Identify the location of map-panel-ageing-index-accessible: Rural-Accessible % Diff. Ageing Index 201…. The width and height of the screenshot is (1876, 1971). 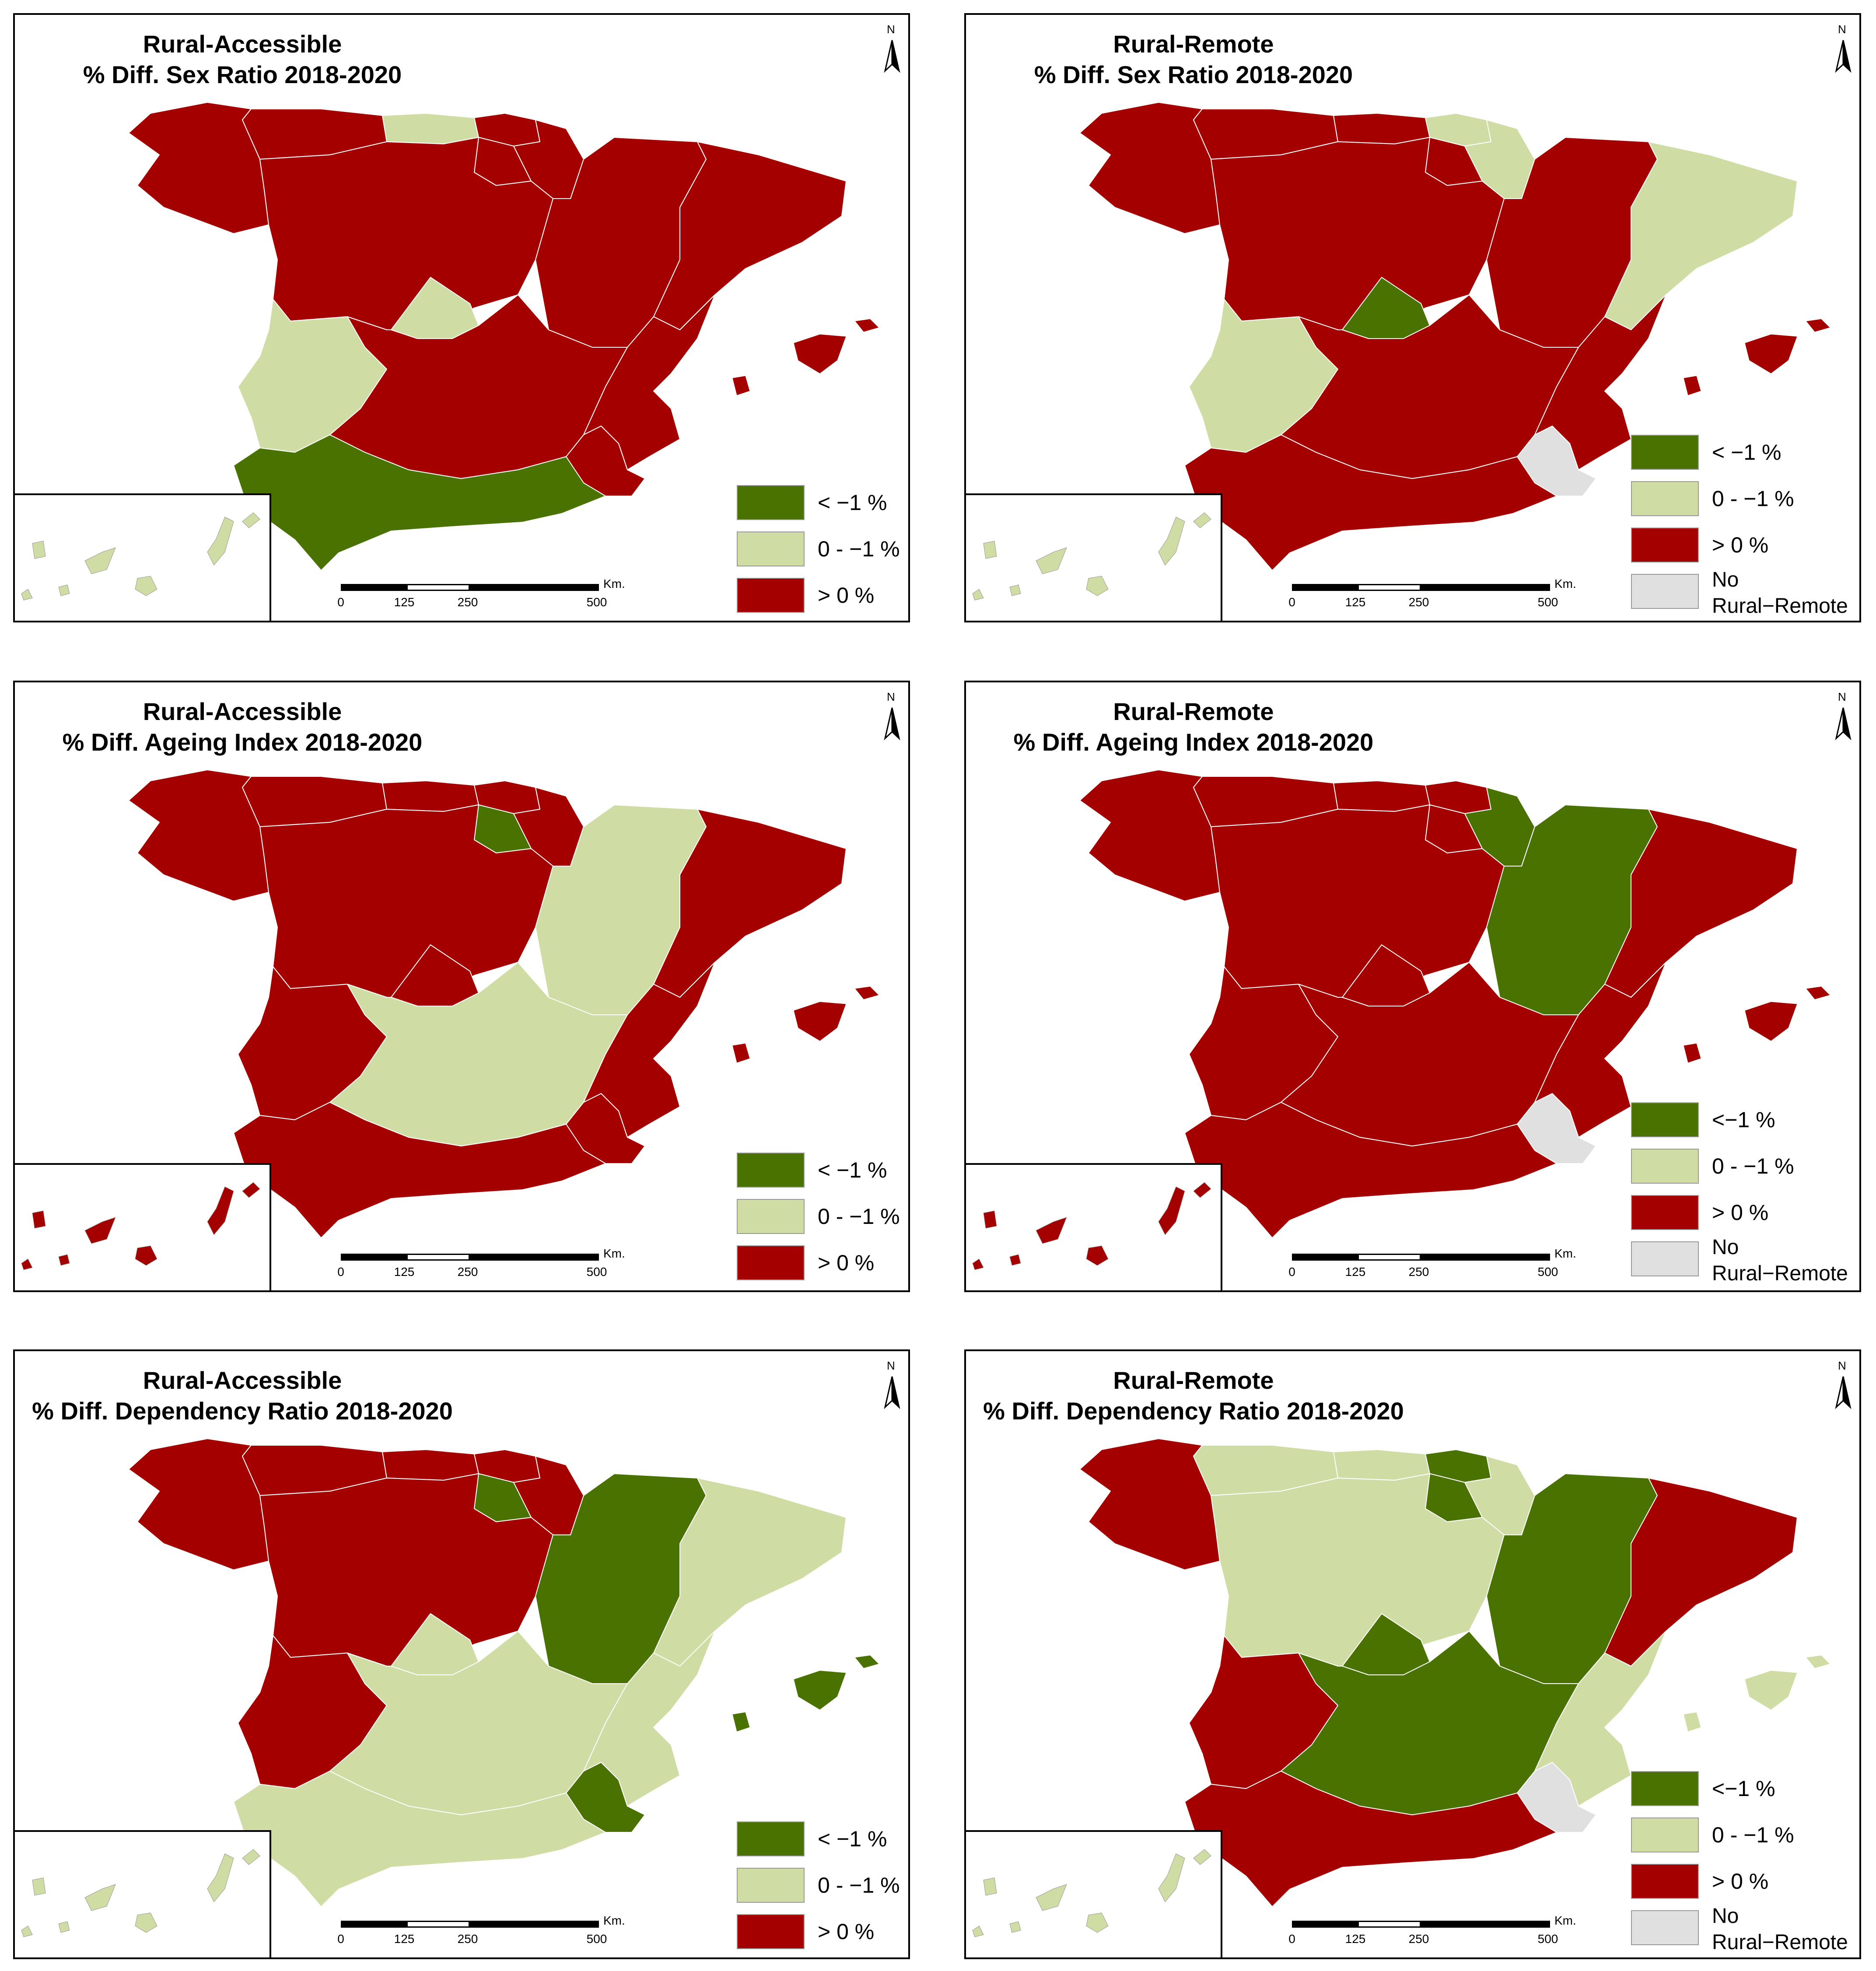
(461, 987).